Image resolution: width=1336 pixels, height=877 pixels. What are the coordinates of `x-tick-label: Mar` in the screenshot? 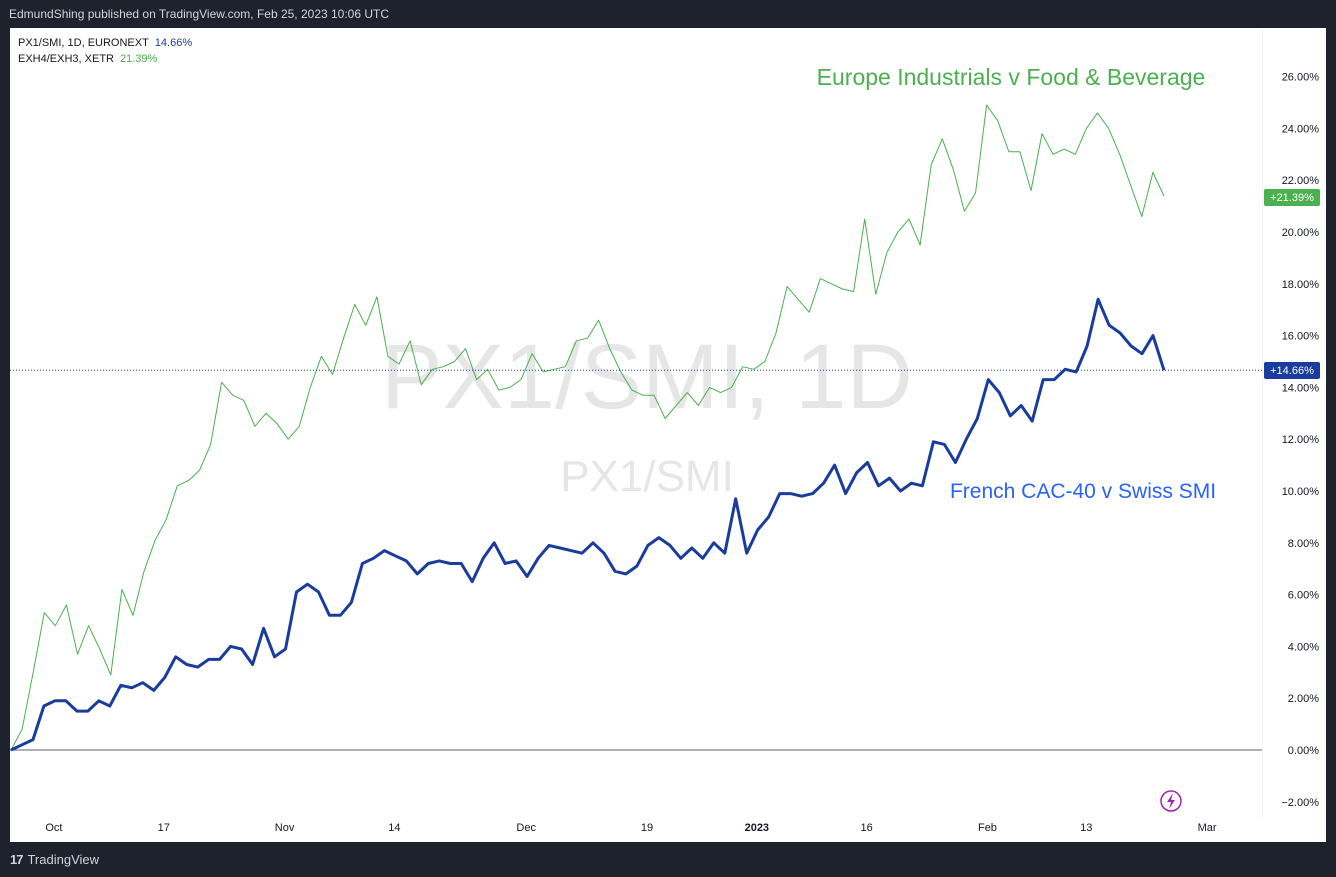 It's located at (1207, 828).